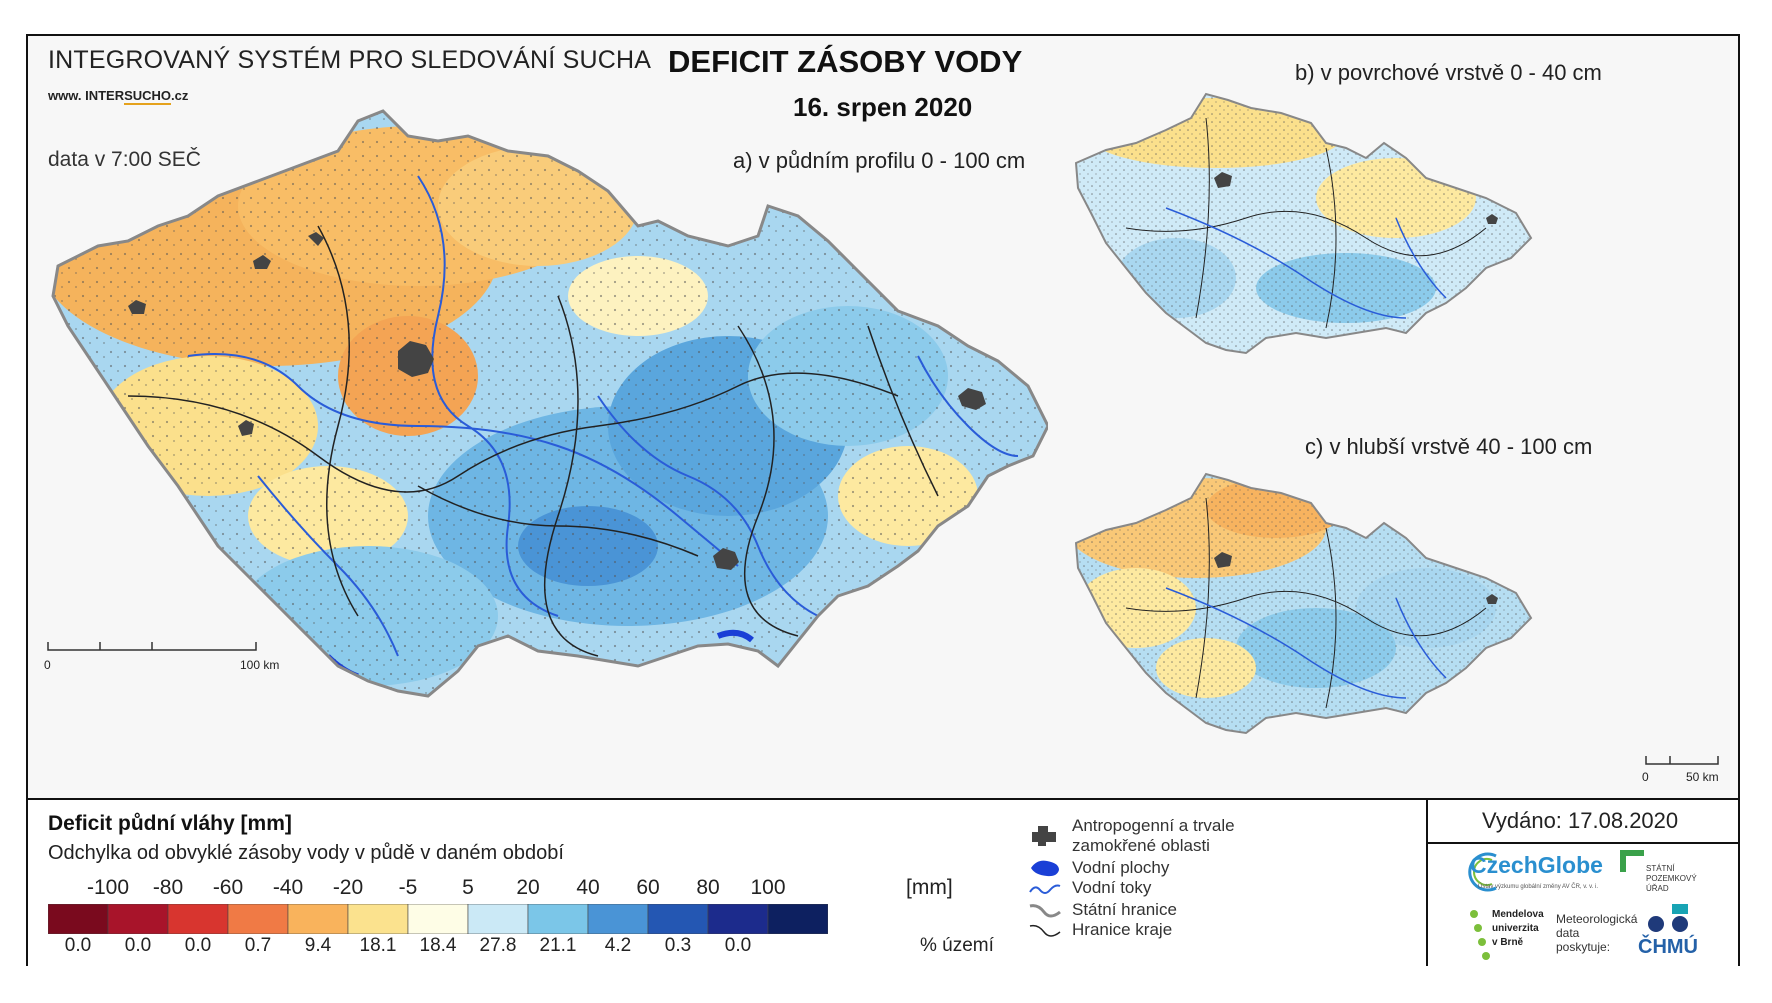  I want to click on chmu-logo: ČHMÚ, so click(1668, 947).